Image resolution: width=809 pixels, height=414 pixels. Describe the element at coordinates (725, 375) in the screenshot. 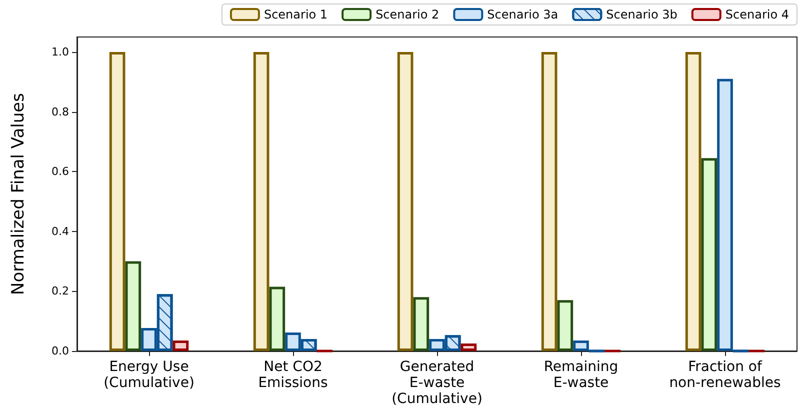

I see `x-tick-label: Fraction of non-renewables` at that location.